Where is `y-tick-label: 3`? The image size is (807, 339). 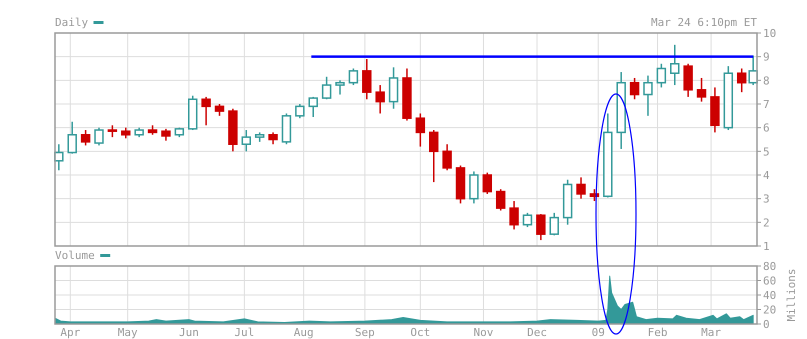
y-tick-label: 3 is located at coordinates (766, 199).